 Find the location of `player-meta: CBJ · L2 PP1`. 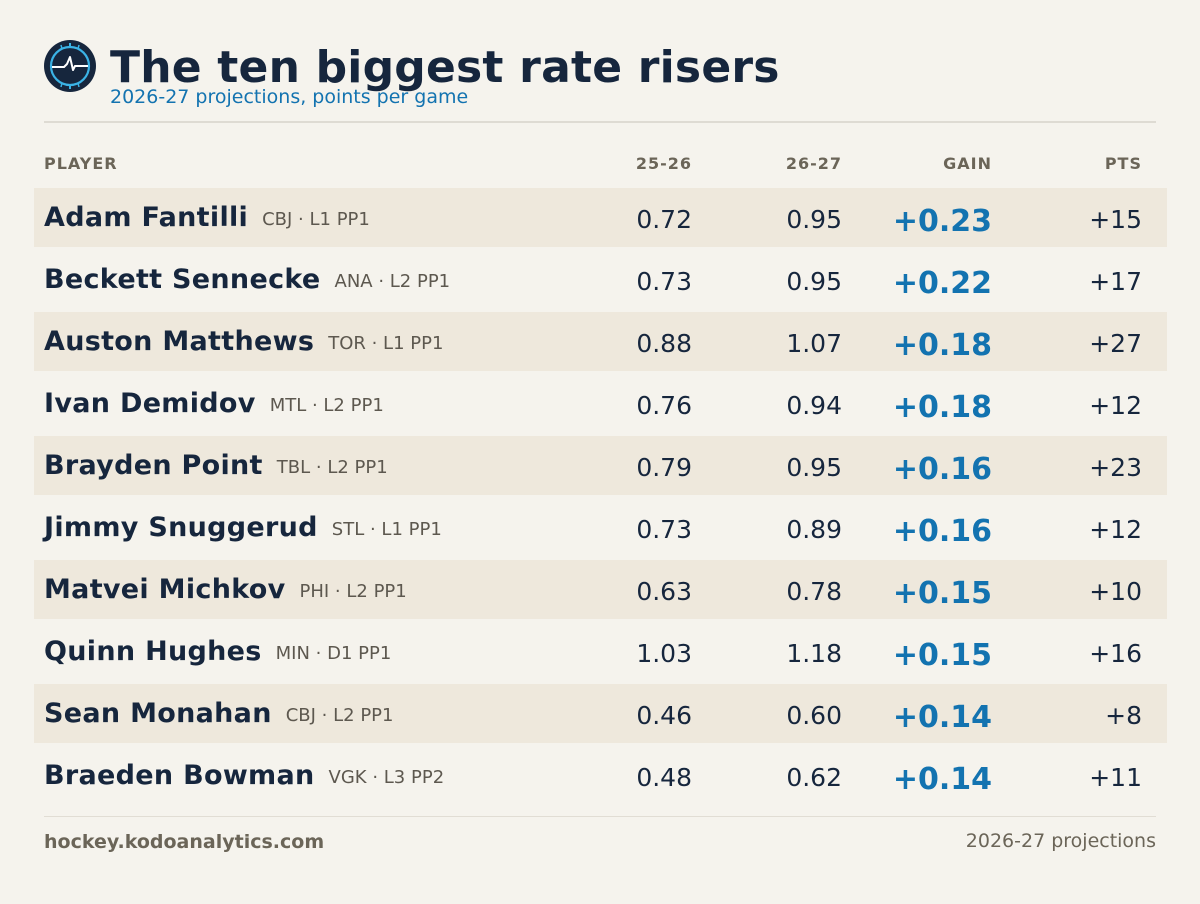

player-meta: CBJ · L2 PP1 is located at coordinates (339, 715).